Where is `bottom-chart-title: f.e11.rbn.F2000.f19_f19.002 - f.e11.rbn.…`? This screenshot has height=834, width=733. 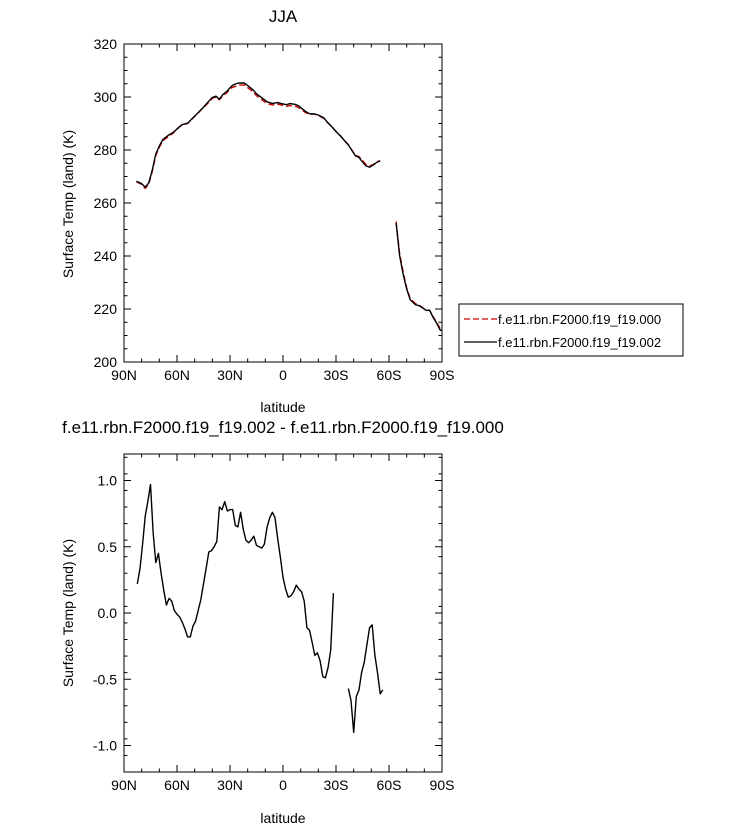 bottom-chart-title: f.e11.rbn.F2000.f19_f19.002 - f.e11.rbn.… is located at coordinates (283, 427).